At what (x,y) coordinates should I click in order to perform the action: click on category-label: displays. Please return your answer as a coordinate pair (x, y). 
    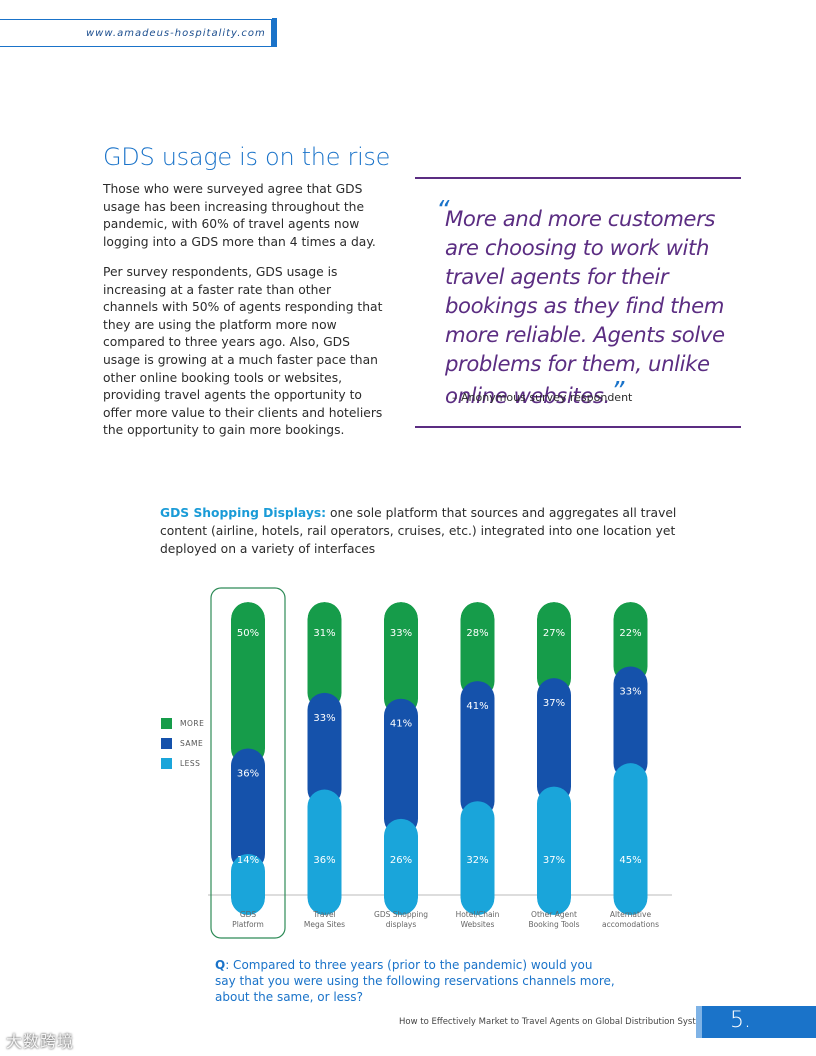
    Looking at the image, I should click on (401, 924).